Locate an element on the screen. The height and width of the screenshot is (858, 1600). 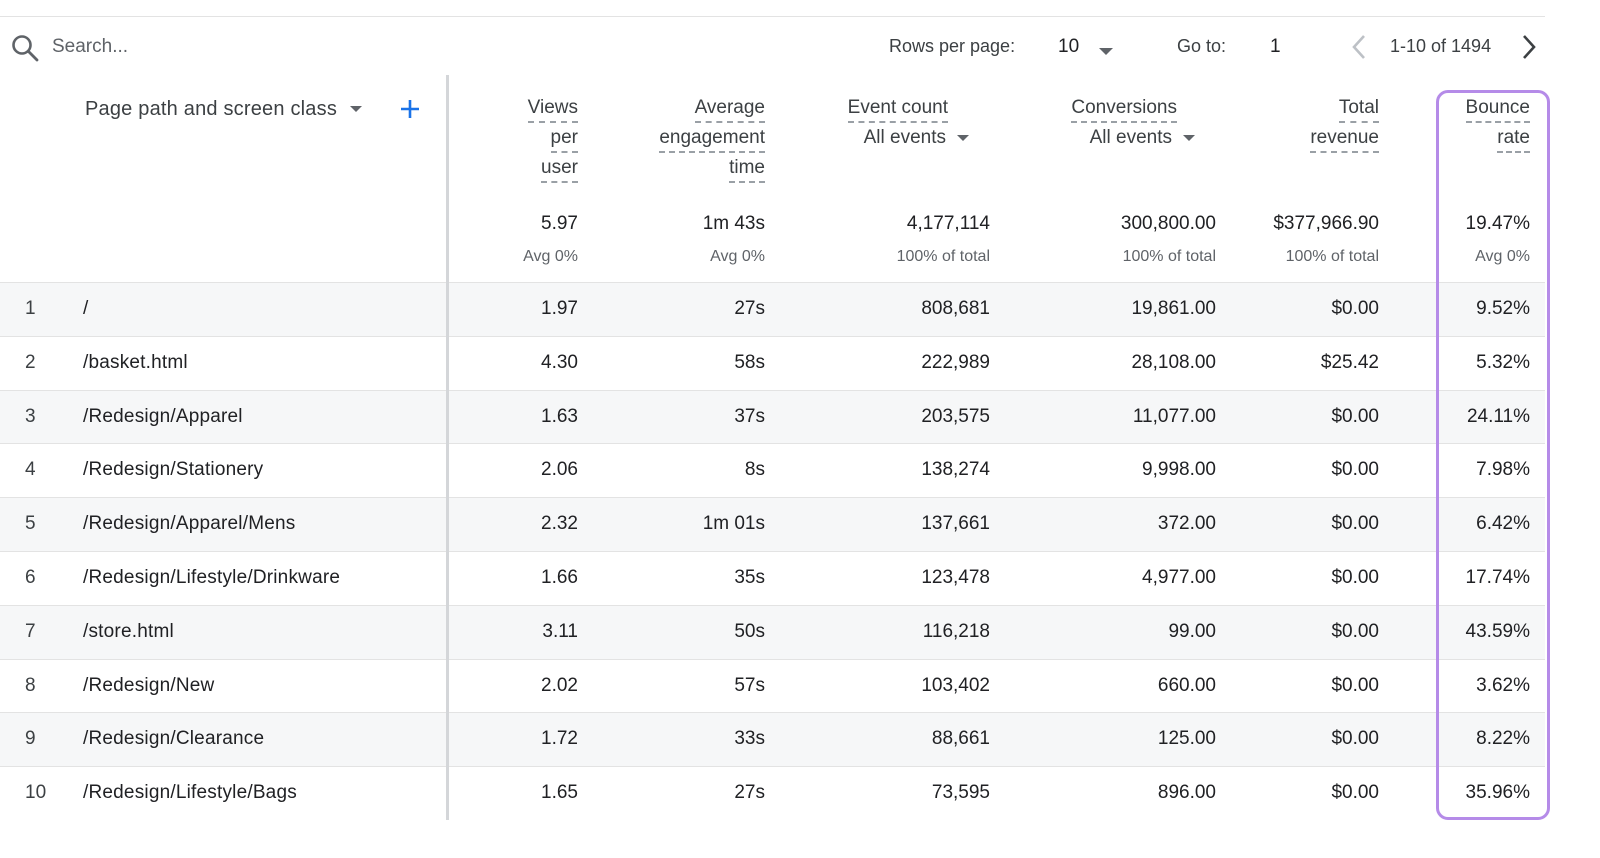
bounce-cell: 35.96% is located at coordinates (1497, 793).